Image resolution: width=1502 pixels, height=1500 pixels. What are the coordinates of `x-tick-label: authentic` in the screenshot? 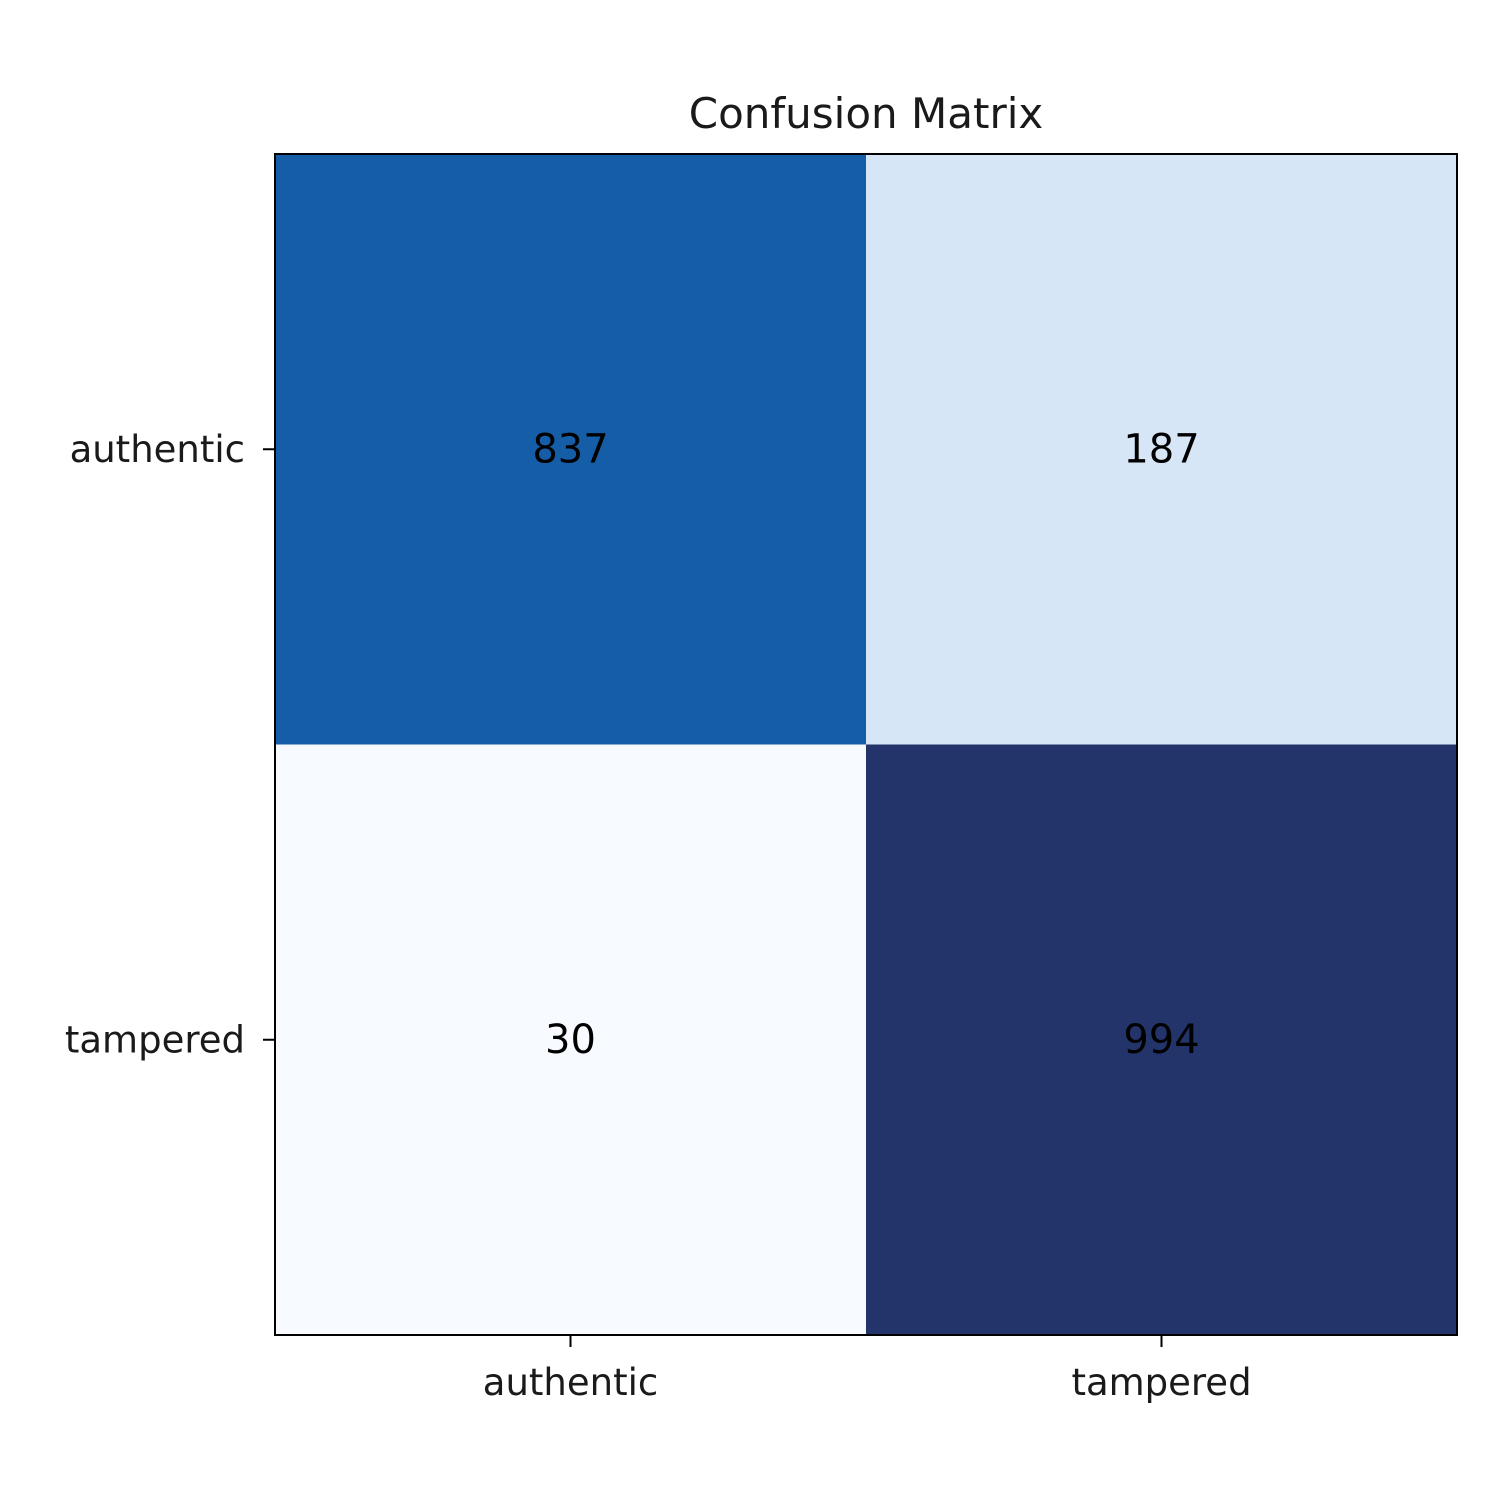 It's located at (570, 1382).